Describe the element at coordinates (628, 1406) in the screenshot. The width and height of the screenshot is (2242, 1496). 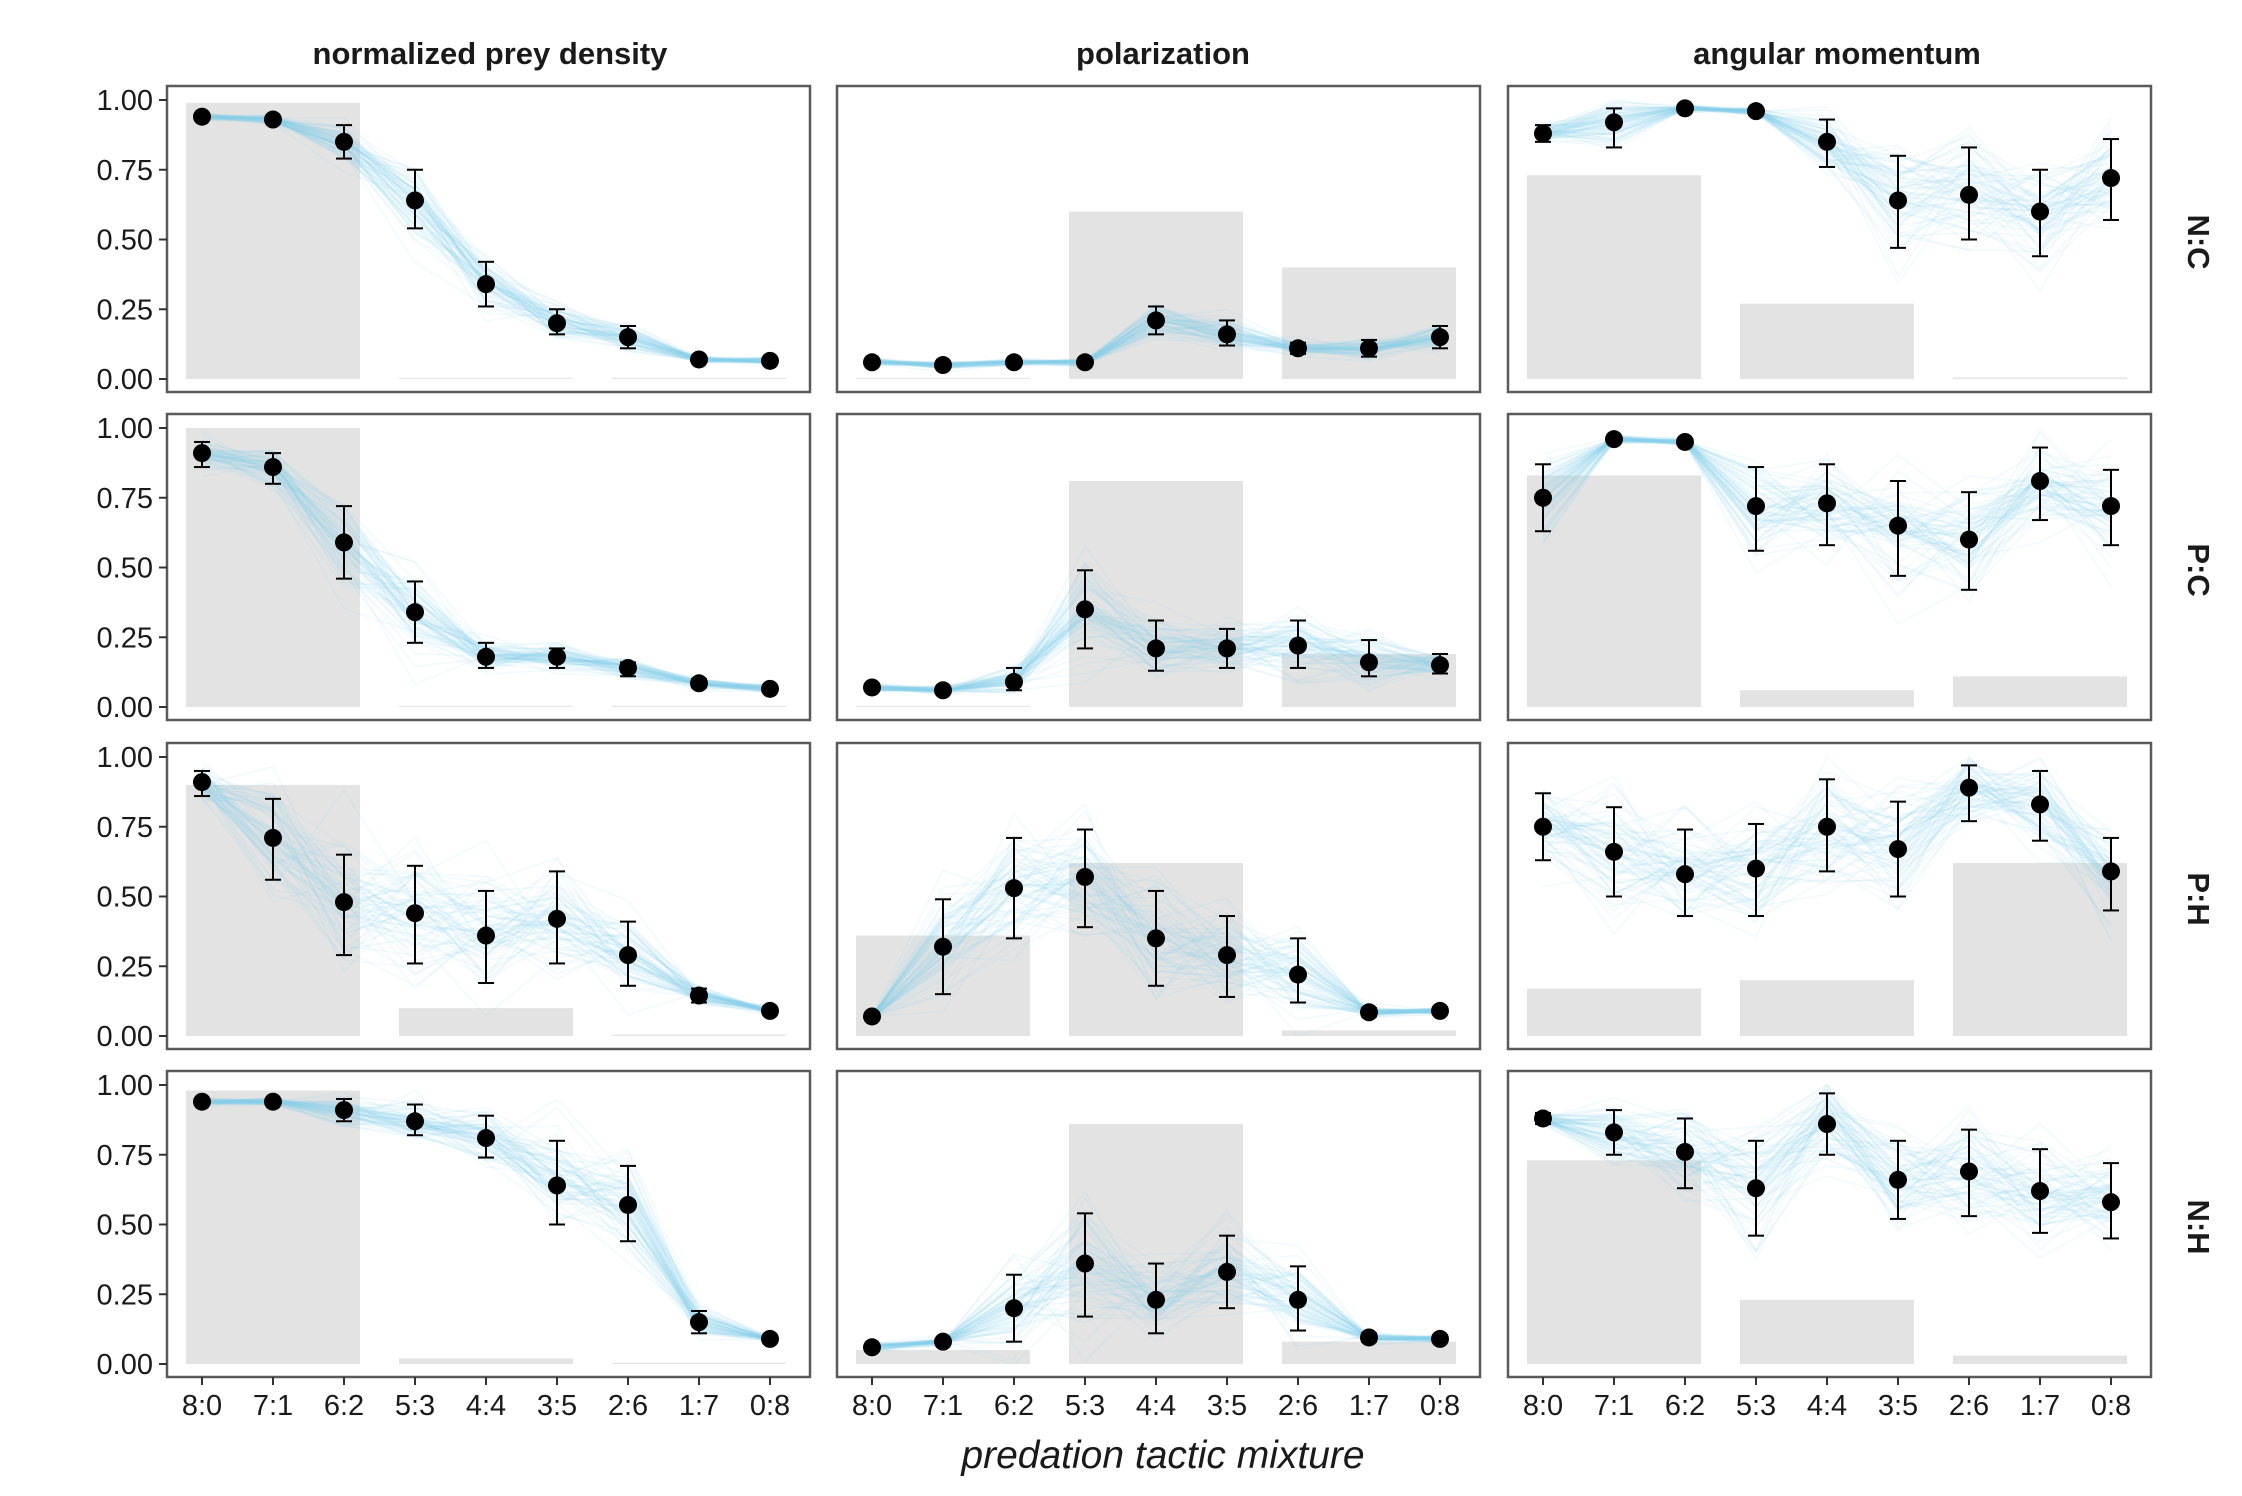
I see `x-tick-label: 2:6` at that location.